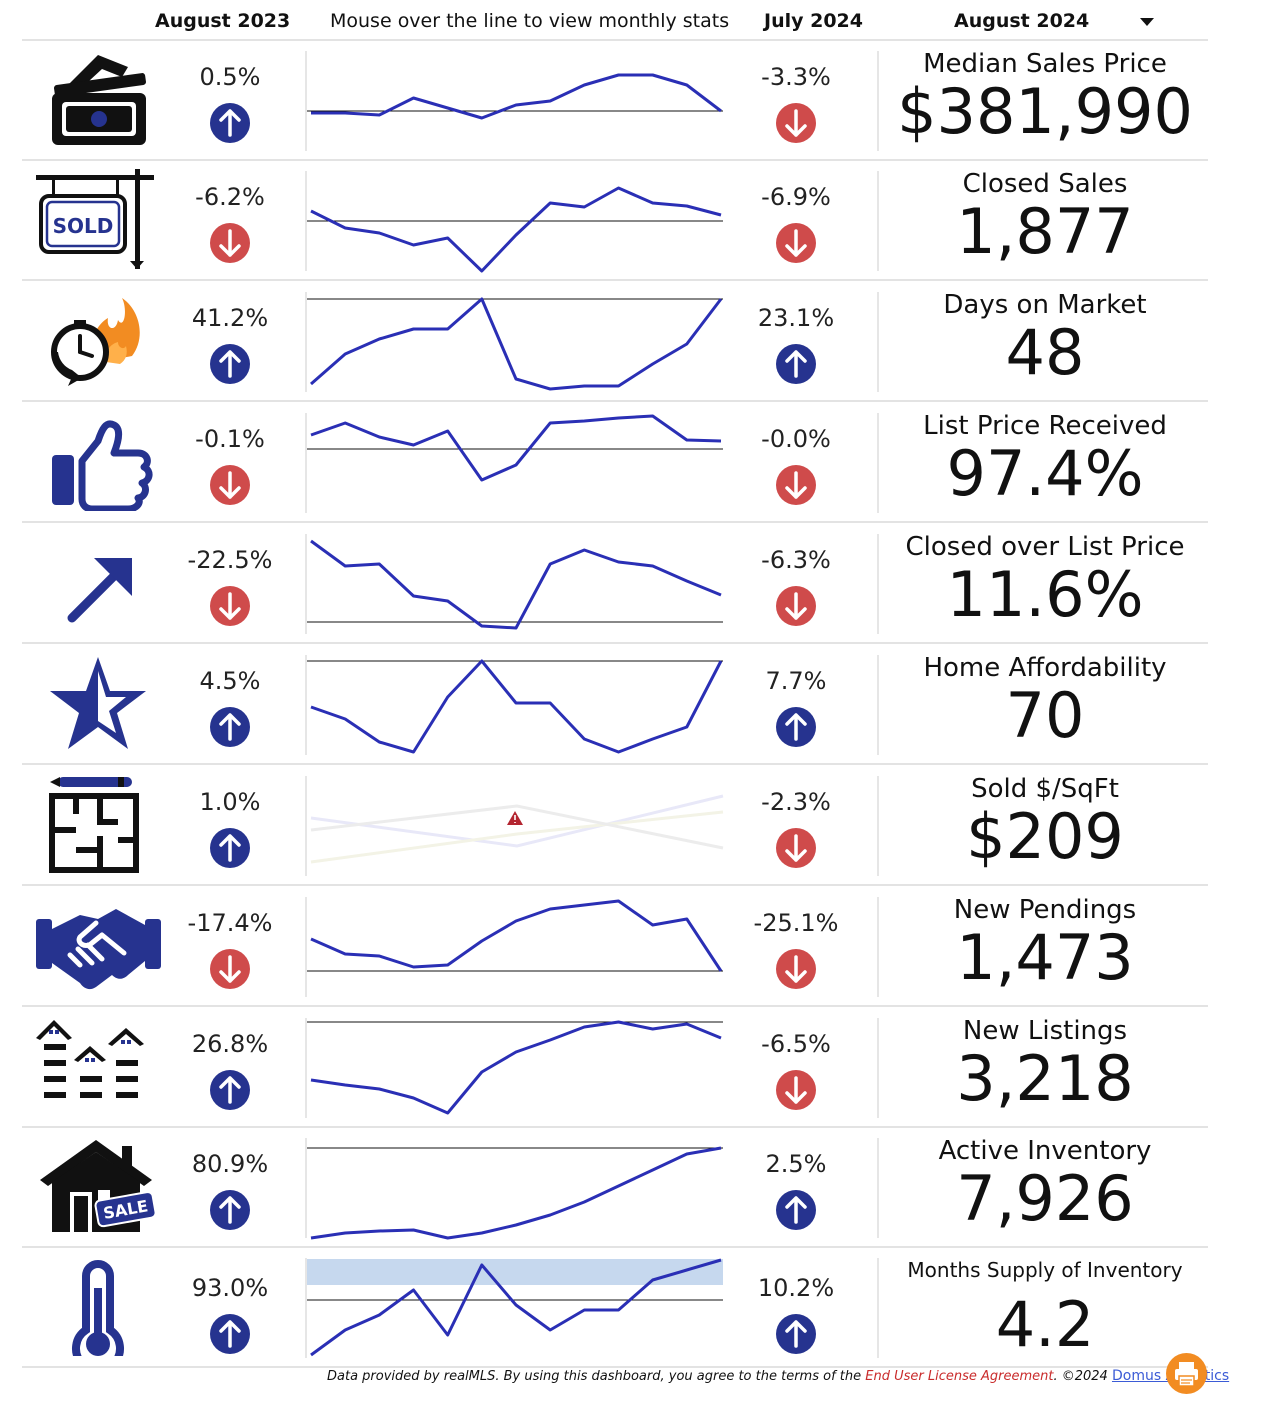  I want to click on metric-row: -17.4% -25.1% New Pendings 1,473, so click(615, 947).